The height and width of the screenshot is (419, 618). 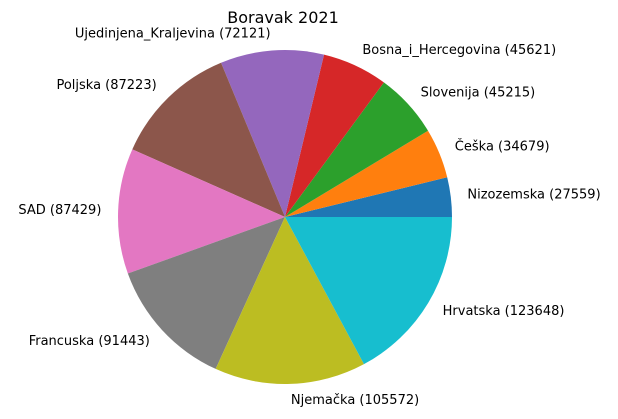 What do you see at coordinates (59, 210) in the screenshot?
I see `pie-label-6: SAD (87429)` at bounding box center [59, 210].